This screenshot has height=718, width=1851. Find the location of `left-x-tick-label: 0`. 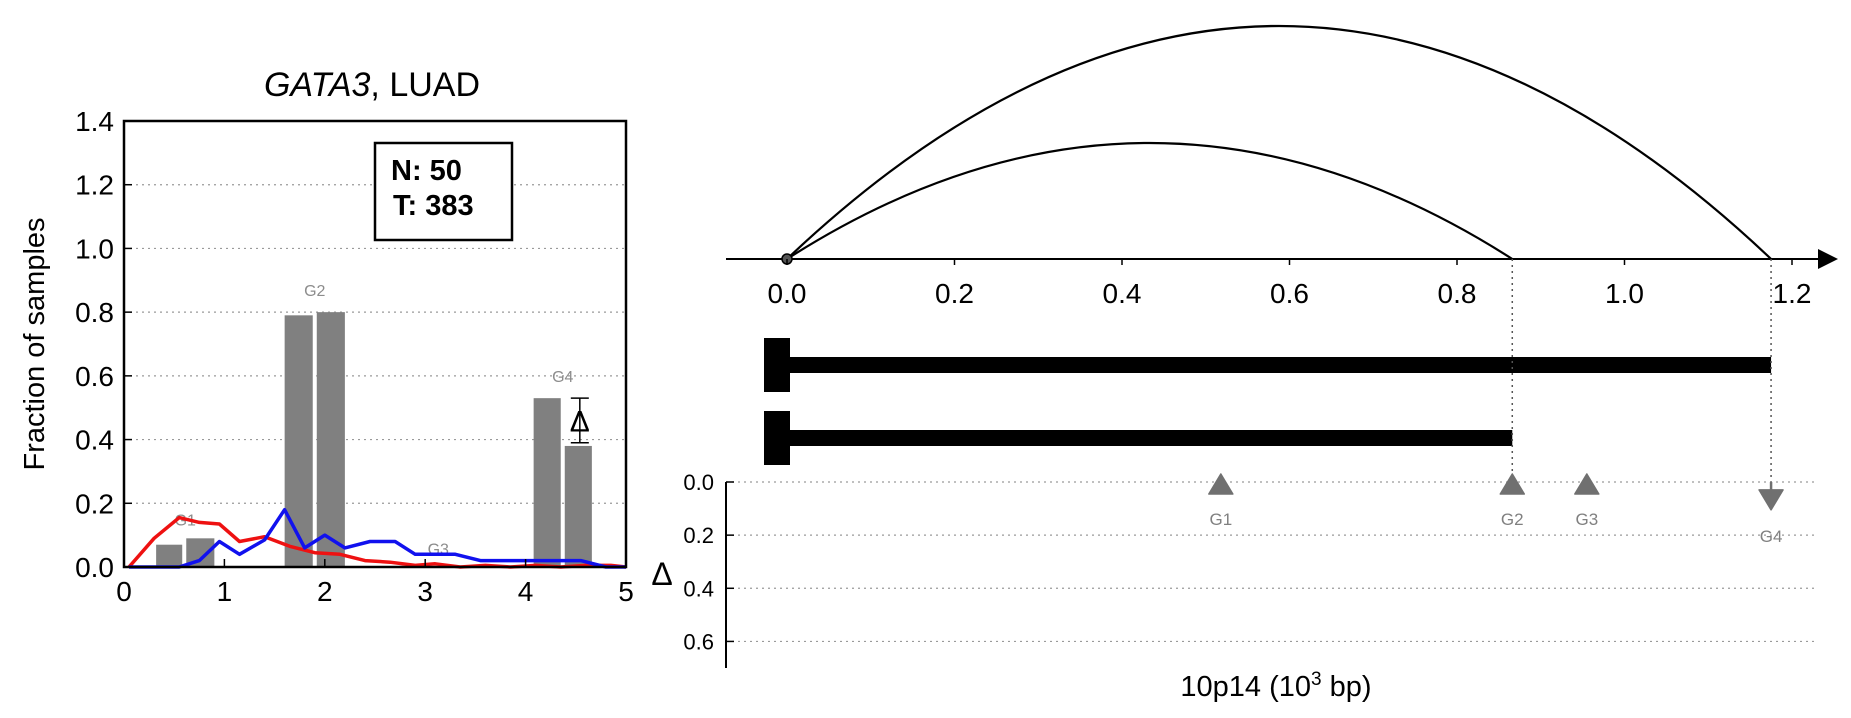

left-x-tick-label: 0 is located at coordinates (124, 591).